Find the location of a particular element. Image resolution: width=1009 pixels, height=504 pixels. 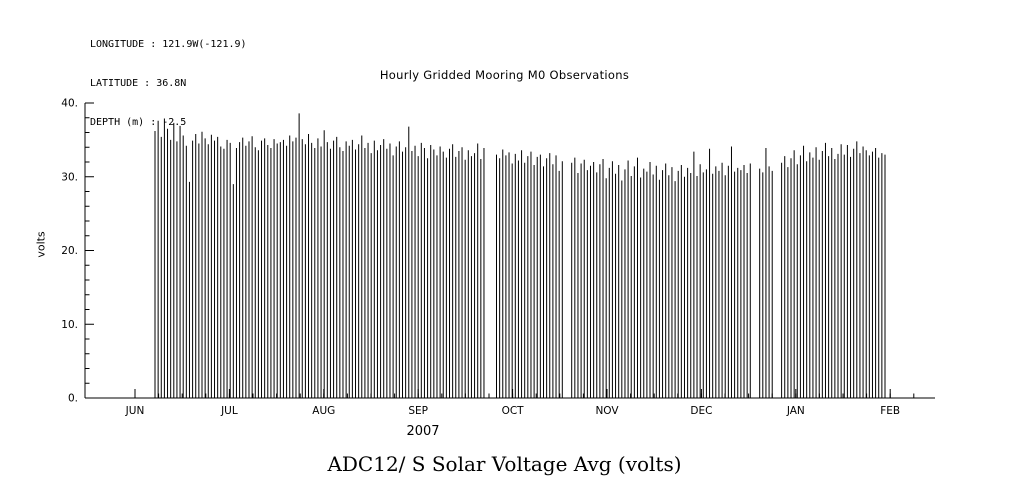

x-axis-year-label: 2007 is located at coordinates (423, 431).